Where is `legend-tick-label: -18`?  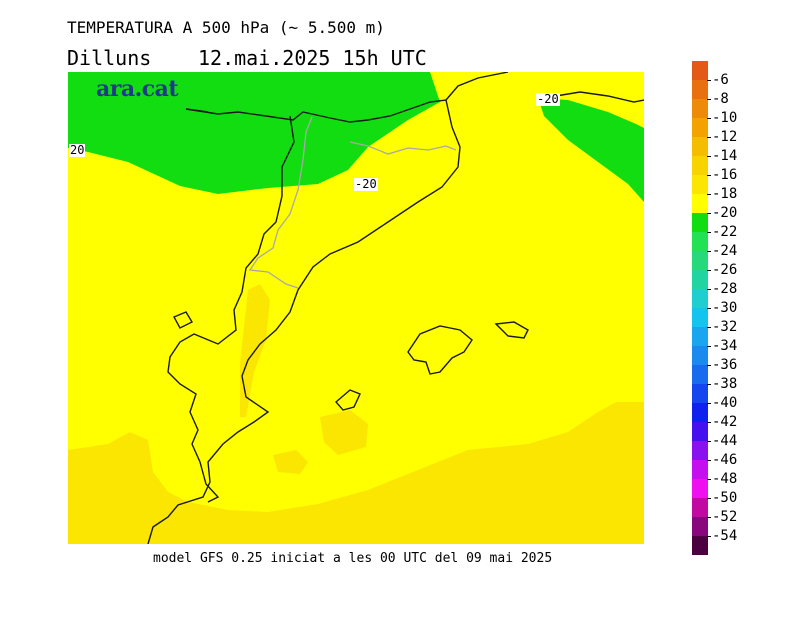
legend-tick-label: -18 is located at coordinates (721, 194).